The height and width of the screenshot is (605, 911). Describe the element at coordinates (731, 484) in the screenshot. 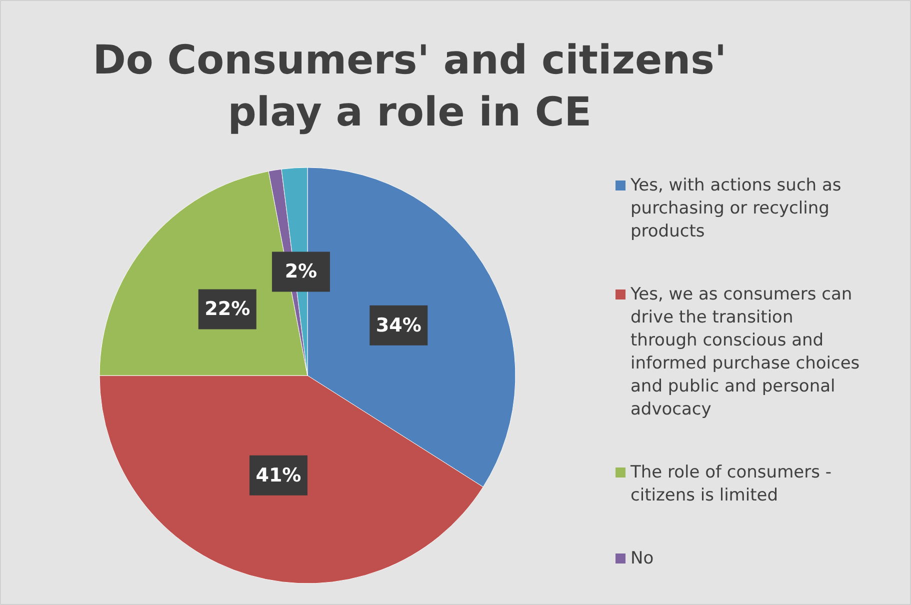

I see `legend-label: The role of consumers - citizens is limited` at that location.